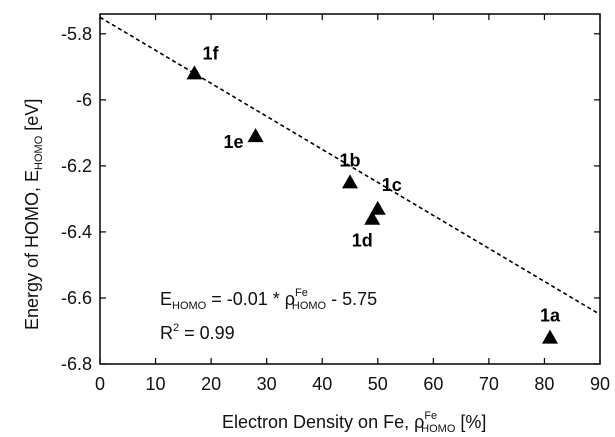 Image resolution: width=615 pixels, height=437 pixels. Describe the element at coordinates (550, 316) in the screenshot. I see `point-label-1a: 1a` at that location.